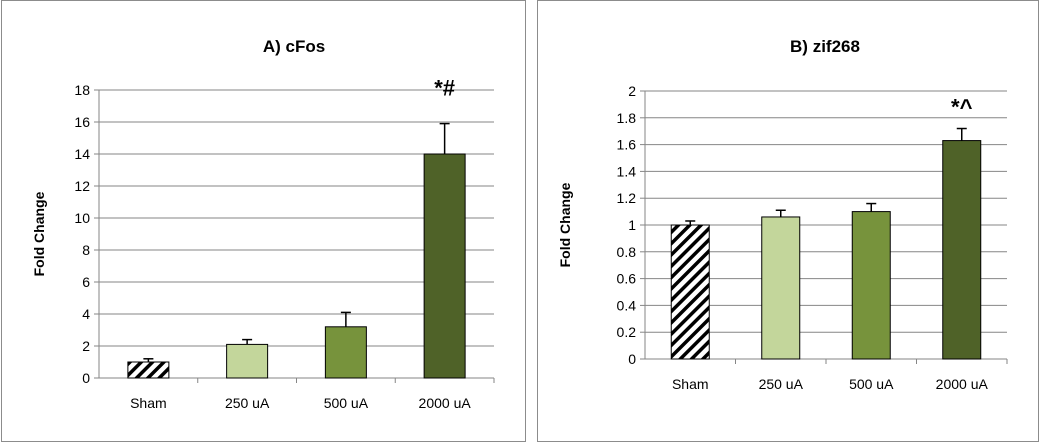 This screenshot has height=444, width=1040. What do you see at coordinates (627, 198) in the screenshot?
I see `y-tick-label: 1.2` at bounding box center [627, 198].